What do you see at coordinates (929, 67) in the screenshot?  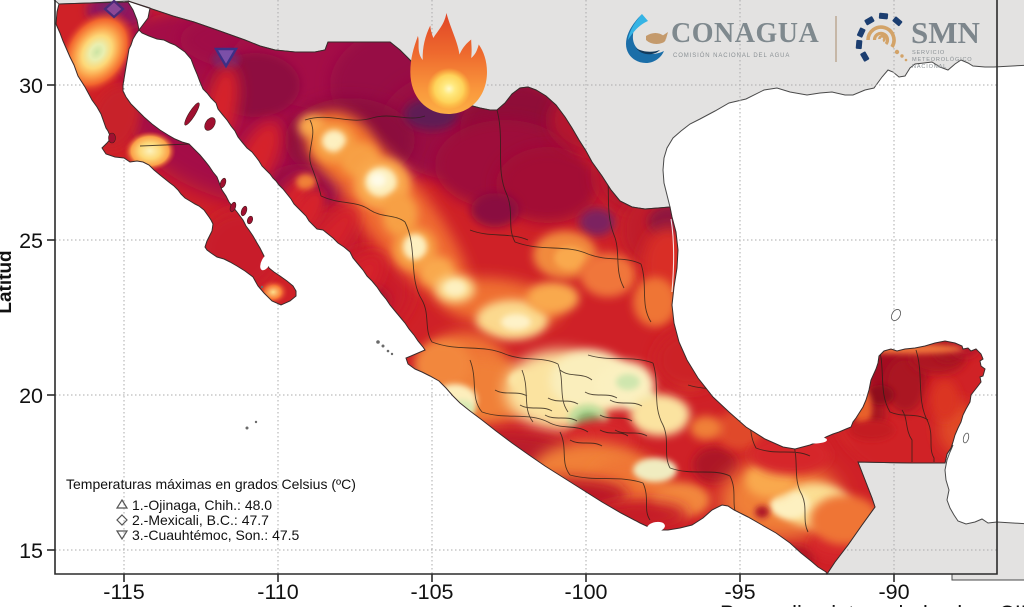 I see `svg-text: NACIONAL` at bounding box center [929, 67].